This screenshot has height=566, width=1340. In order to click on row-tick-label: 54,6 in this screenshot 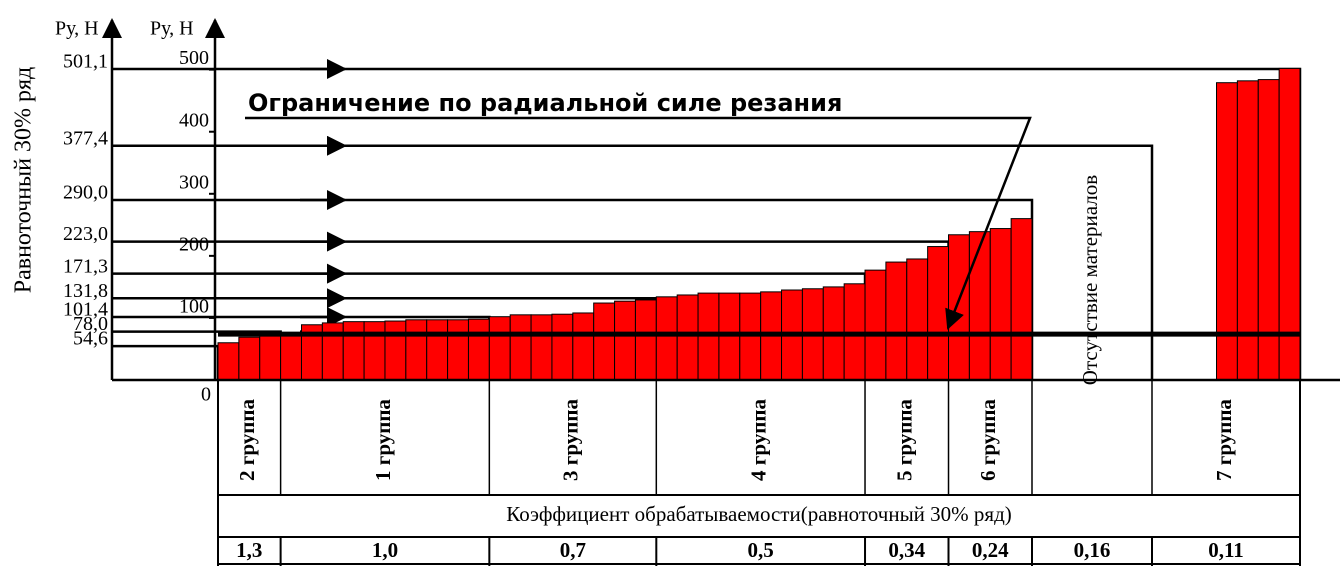, I will do `click(90, 339)`.